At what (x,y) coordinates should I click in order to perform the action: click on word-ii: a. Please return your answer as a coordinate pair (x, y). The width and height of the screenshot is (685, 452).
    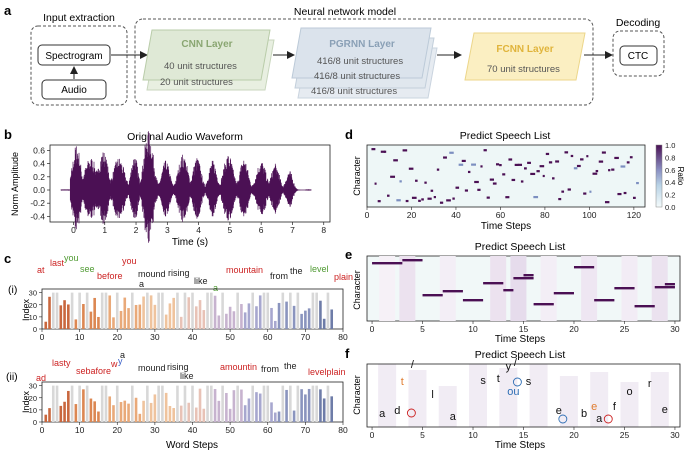
    Looking at the image, I should click on (122, 355).